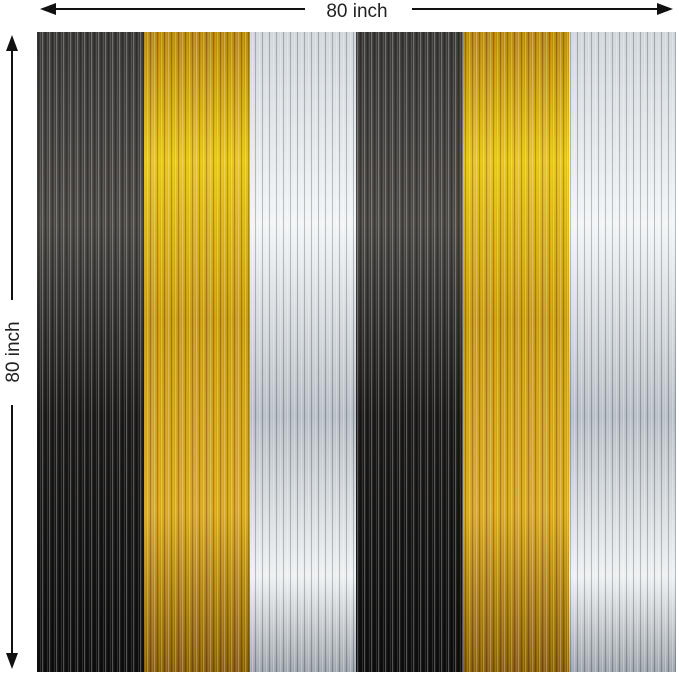 The image size is (679, 674). I want to click on height-arrow, so click(12, 352).